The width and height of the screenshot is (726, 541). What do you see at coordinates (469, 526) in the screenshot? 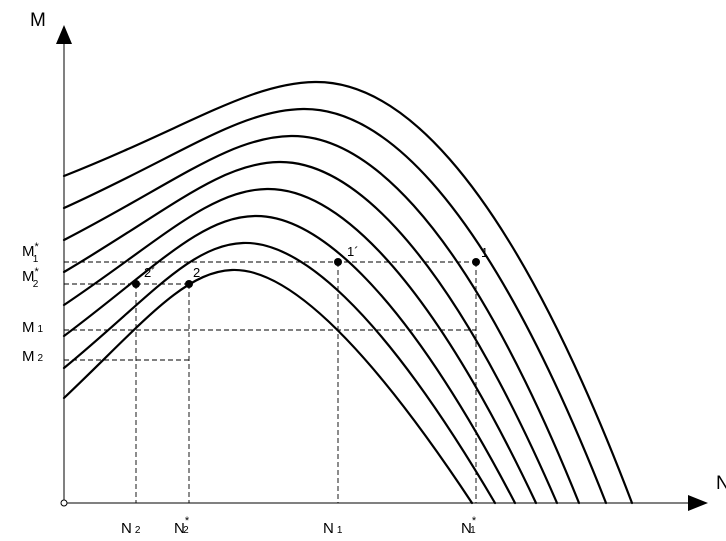
I see `x-label-n1-star: N* 1` at bounding box center [469, 526].